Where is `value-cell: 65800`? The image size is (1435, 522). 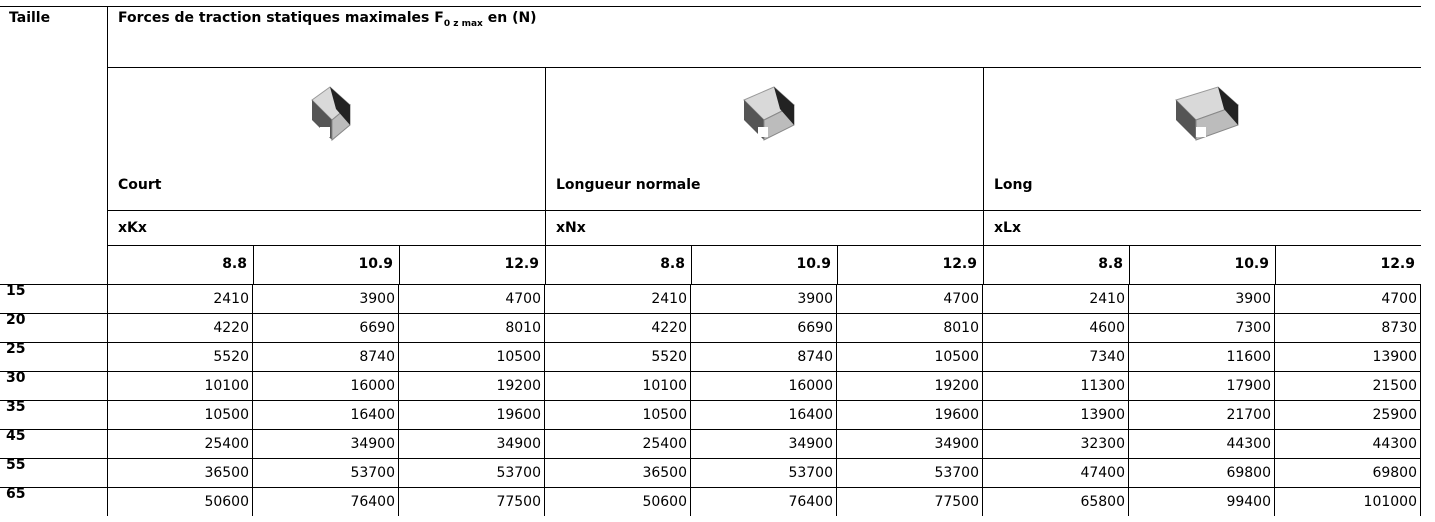
value-cell: 65800 is located at coordinates (1102, 502).